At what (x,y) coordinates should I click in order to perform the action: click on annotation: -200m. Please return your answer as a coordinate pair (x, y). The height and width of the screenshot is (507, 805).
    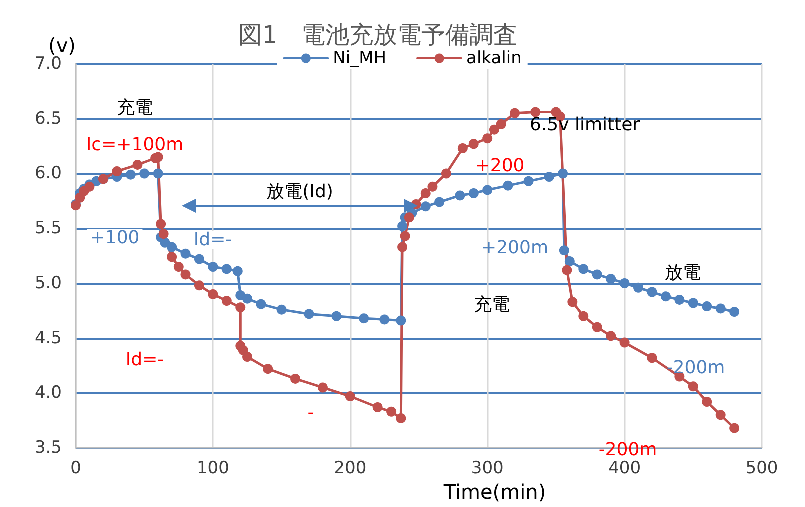
    Looking at the image, I should click on (628, 450).